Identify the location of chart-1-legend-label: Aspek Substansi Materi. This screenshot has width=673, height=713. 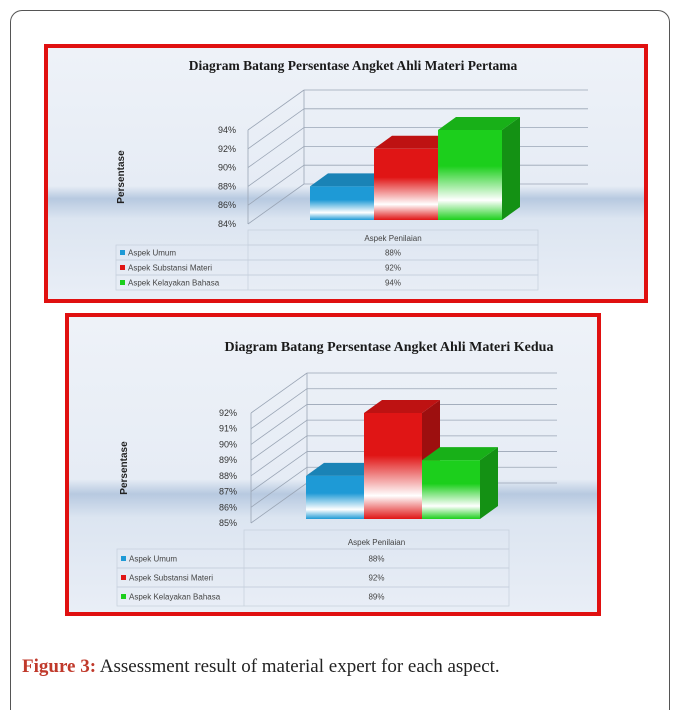
(170, 268).